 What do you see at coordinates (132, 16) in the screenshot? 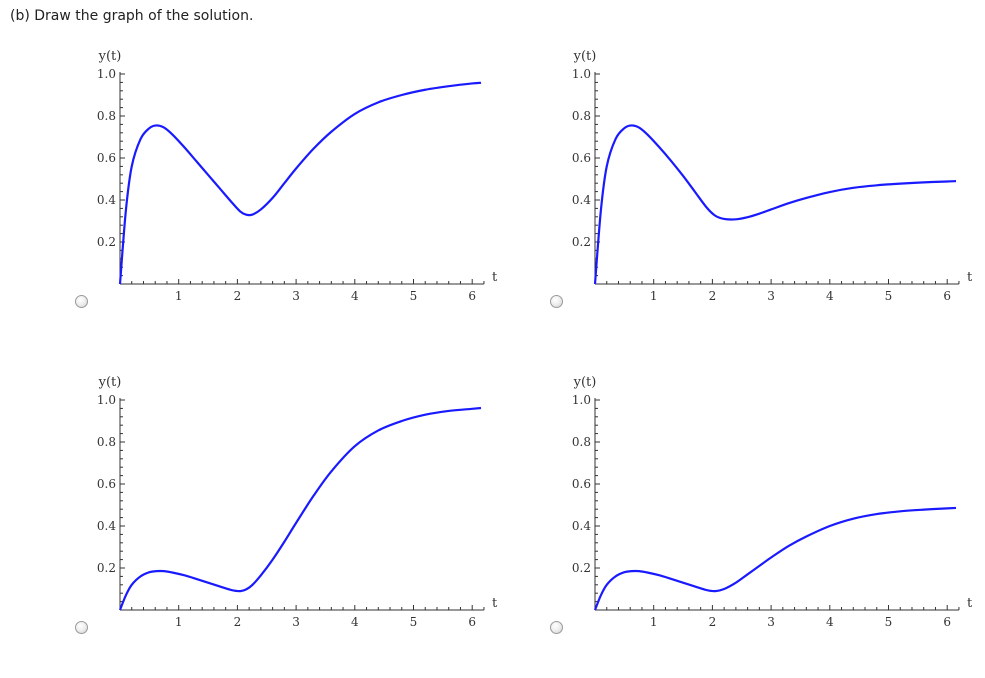
I see `question-text: (b) Draw the graph of the solution.` at bounding box center [132, 16].